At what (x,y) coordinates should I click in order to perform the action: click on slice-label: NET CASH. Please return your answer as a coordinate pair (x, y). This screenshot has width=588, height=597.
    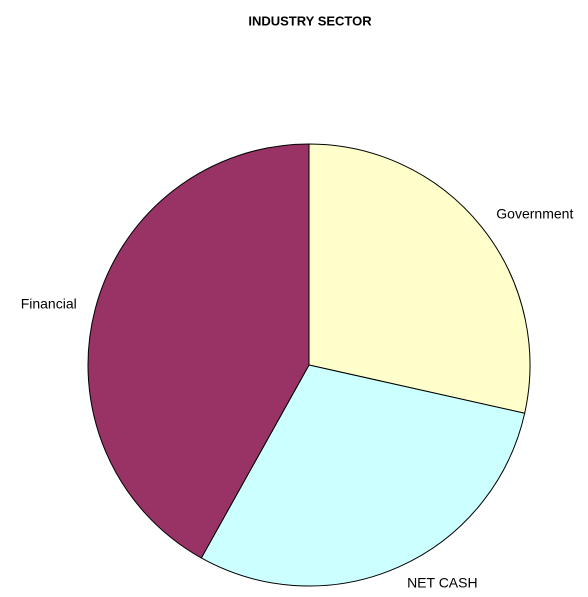
    Looking at the image, I should click on (442, 583).